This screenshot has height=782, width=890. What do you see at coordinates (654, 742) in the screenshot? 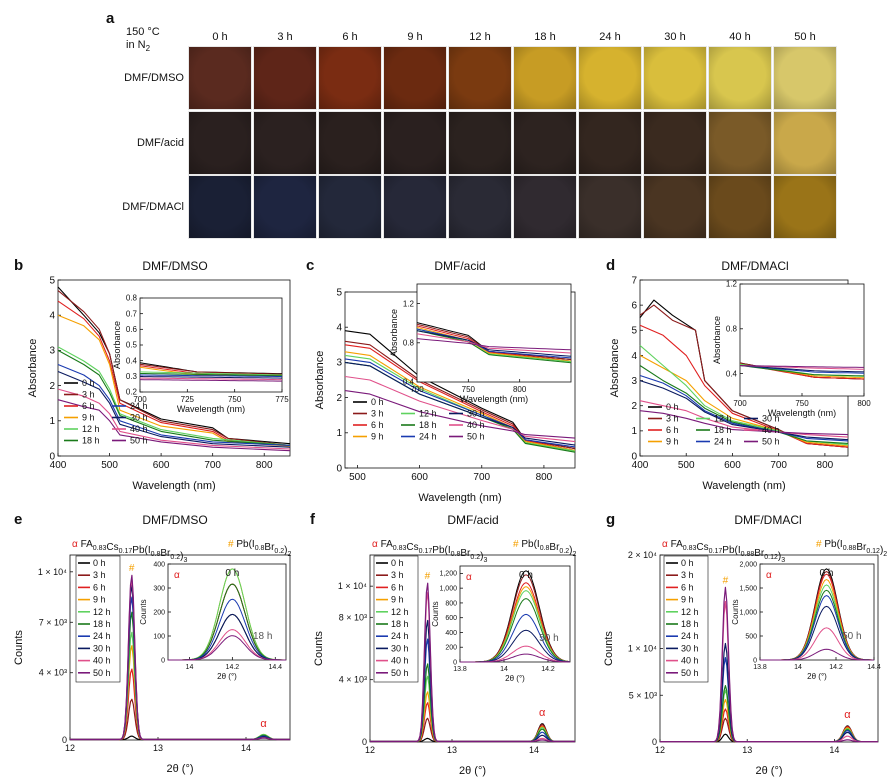
I see `panel-g-ytick-label: 0` at bounding box center [654, 742].